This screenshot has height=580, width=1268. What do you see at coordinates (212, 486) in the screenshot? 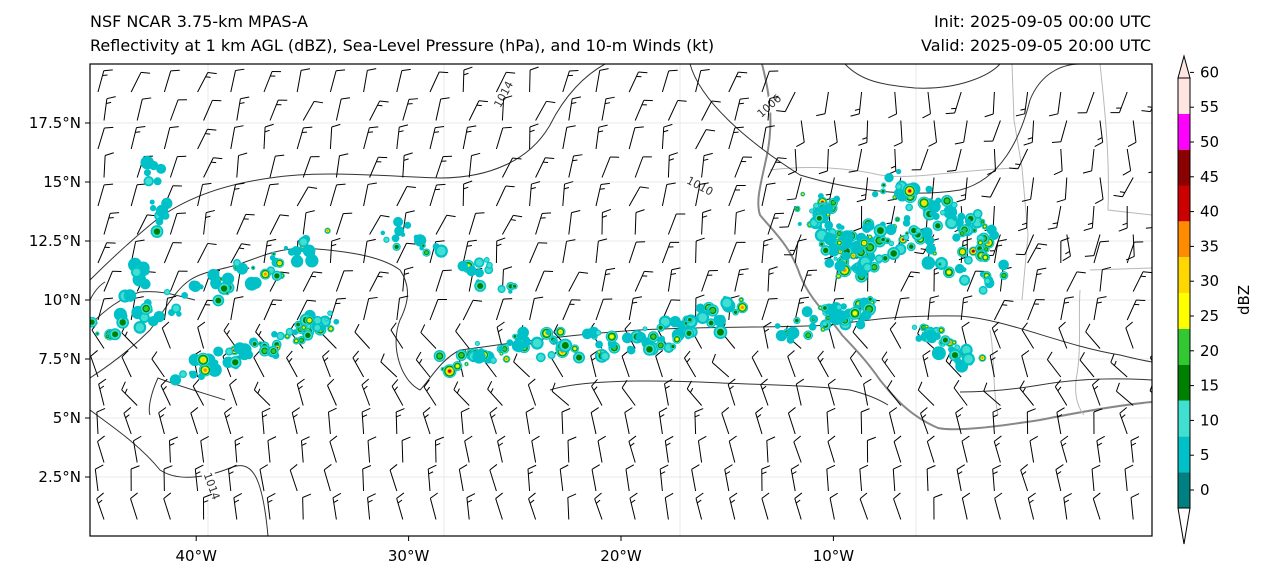
I see `isobar-label-bg` at bounding box center [212, 486].